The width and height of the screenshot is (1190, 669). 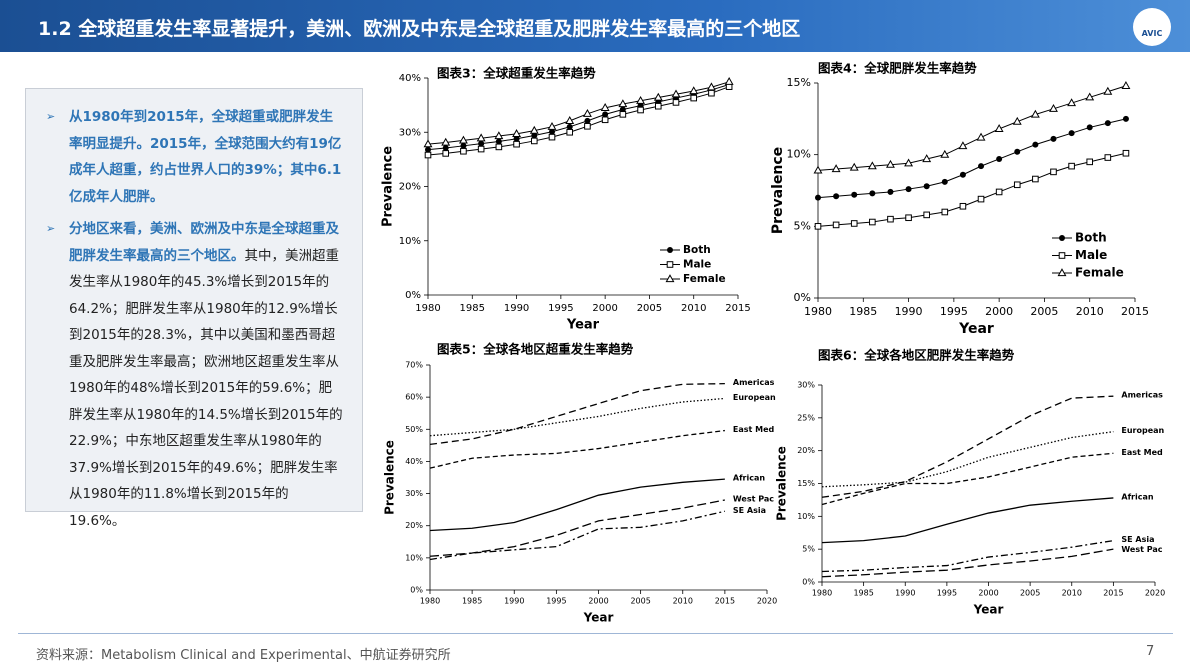 What do you see at coordinates (410, 241) in the screenshot?
I see `y-tick-label: 10%` at bounding box center [410, 241].